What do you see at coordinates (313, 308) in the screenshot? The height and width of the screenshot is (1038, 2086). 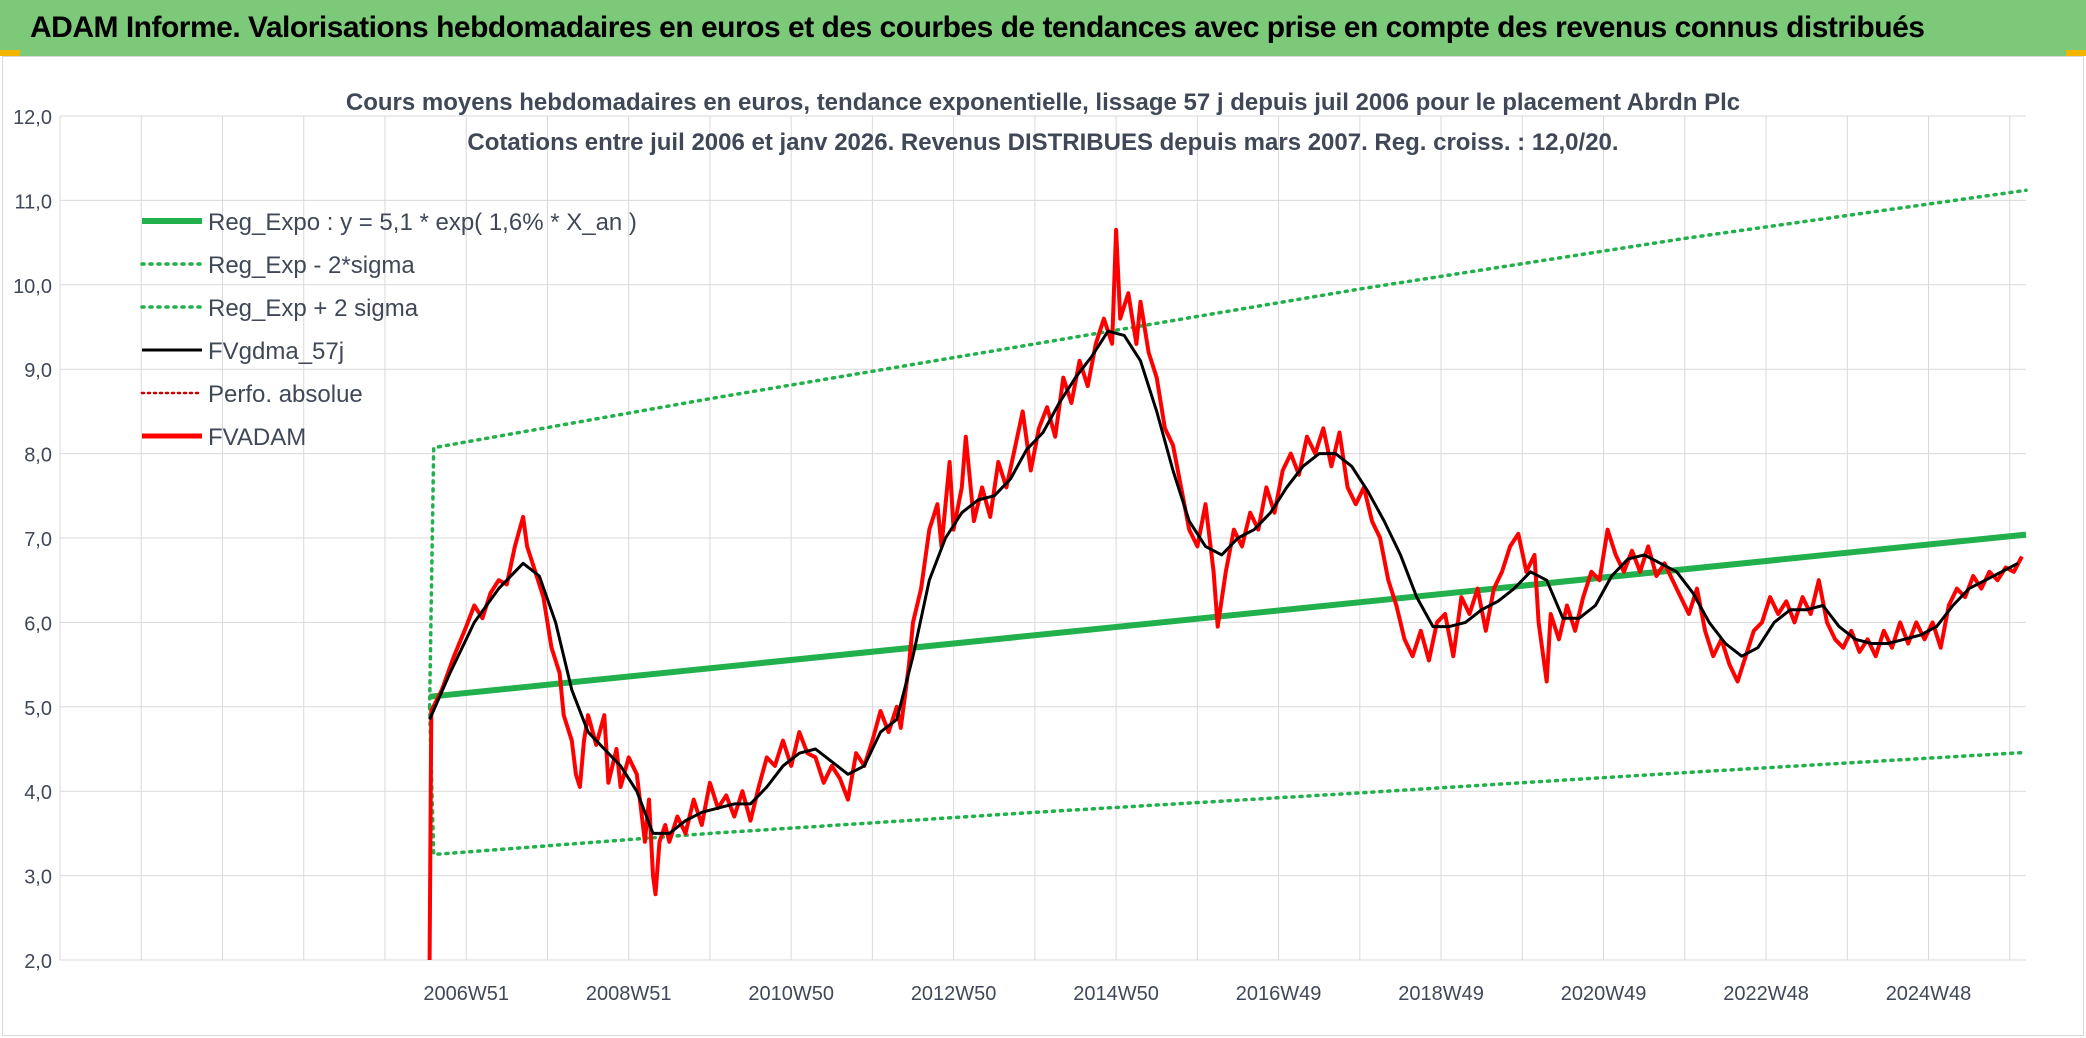 I see `legend-label-sigma_plus: Reg_Exp + 2 sigma` at bounding box center [313, 308].